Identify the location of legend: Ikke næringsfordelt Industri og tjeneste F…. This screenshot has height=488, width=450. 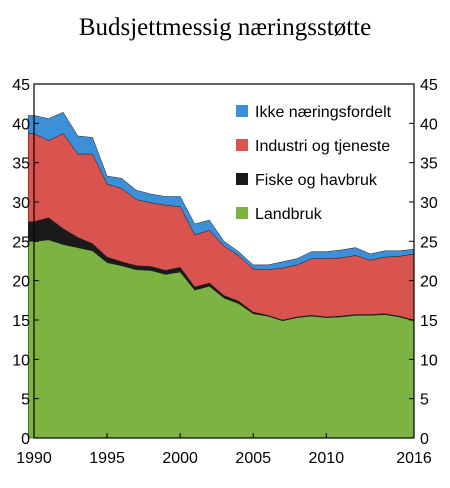
(314, 163).